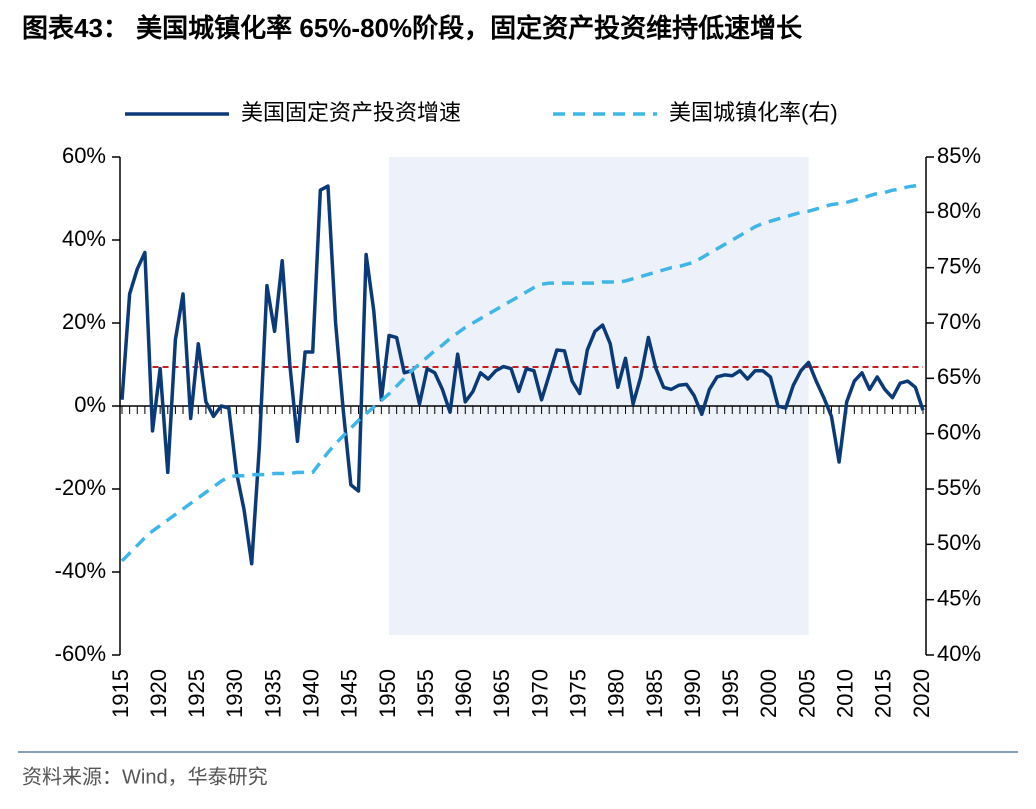  I want to click on y2-tick-label: 50%, so click(959, 542).